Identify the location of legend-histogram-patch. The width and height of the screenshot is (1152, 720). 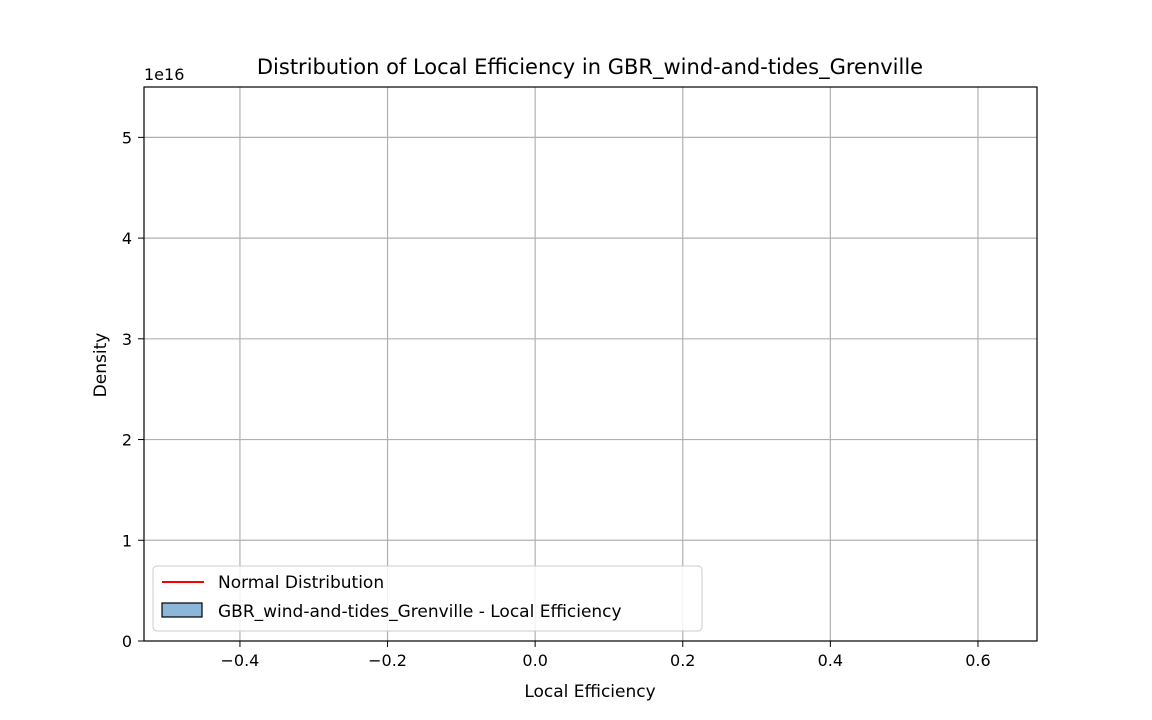
(182, 610).